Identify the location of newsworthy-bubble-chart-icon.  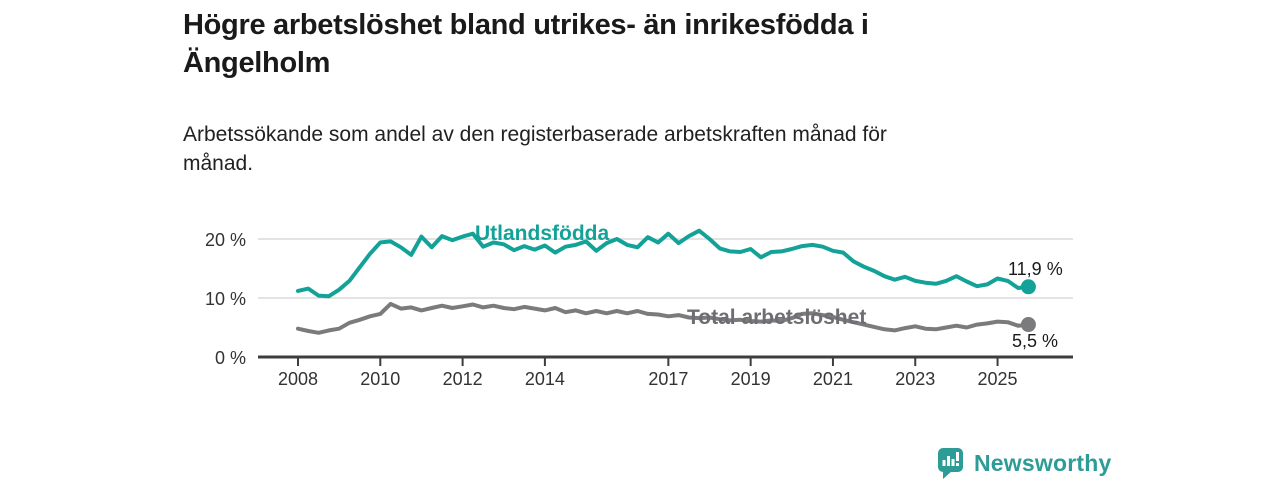
(950, 463).